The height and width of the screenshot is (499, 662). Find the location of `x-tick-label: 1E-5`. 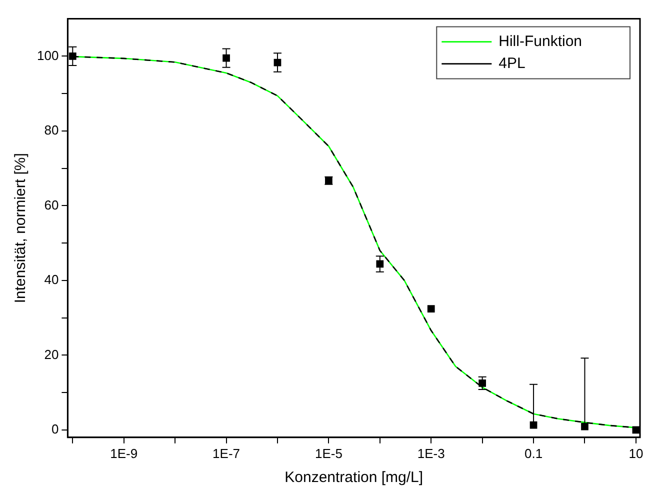

x-tick-label: 1E-5 is located at coordinates (328, 453).